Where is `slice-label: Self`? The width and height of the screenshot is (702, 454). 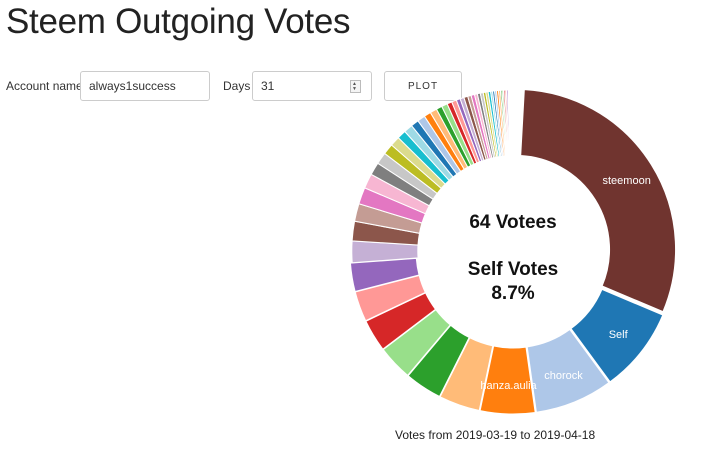
slice-label: Self is located at coordinates (619, 335).